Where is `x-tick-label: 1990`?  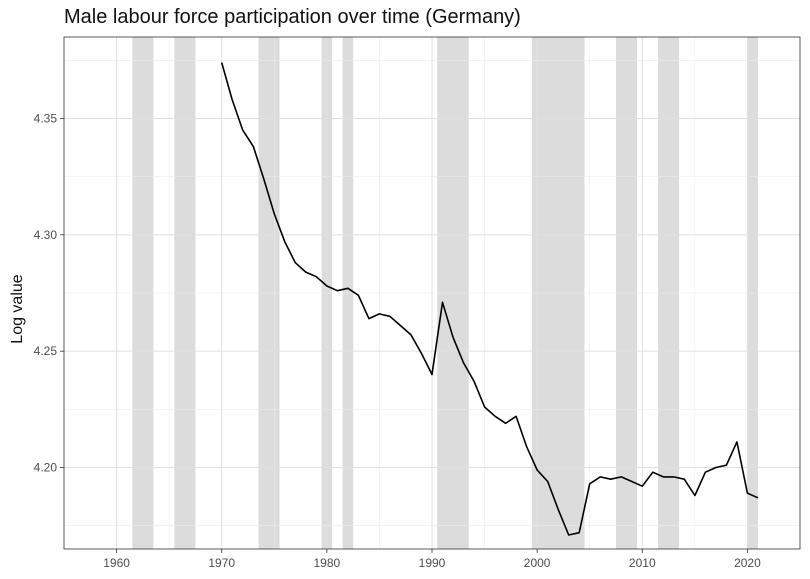 x-tick-label: 1990 is located at coordinates (432, 563).